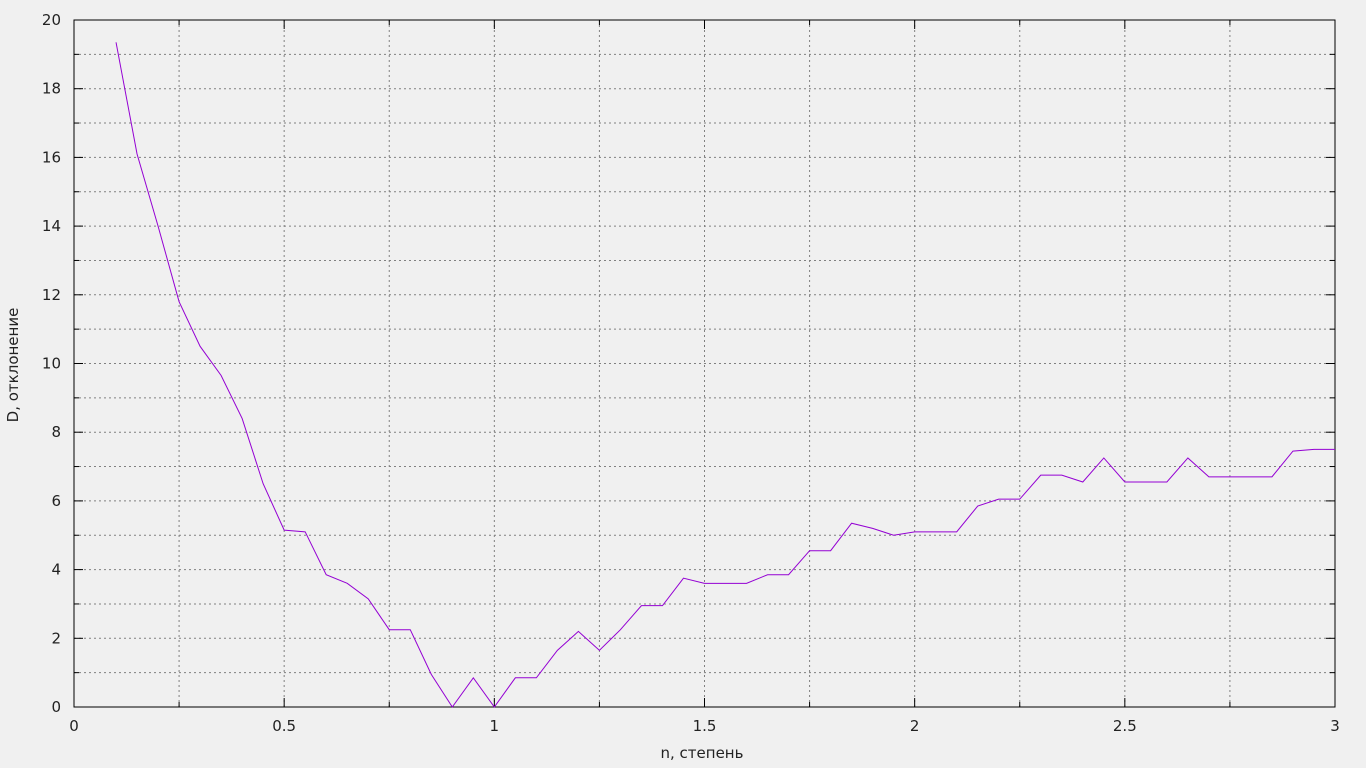 This screenshot has width=1366, height=768. What do you see at coordinates (56, 501) in the screenshot?
I see `y-tick-label: 6` at bounding box center [56, 501].